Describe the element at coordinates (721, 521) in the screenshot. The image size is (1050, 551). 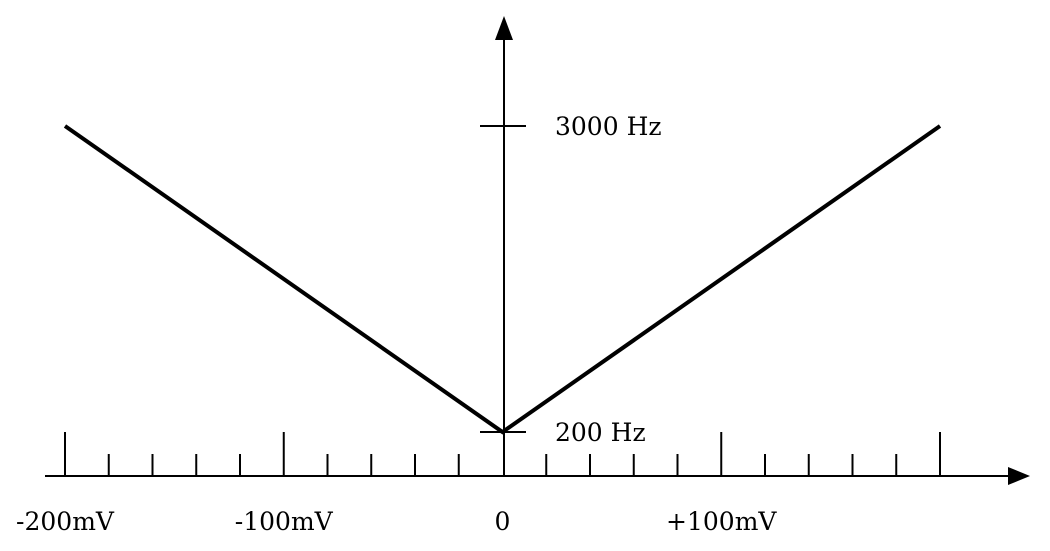
I see `x-tick-label: +100mV` at that location.